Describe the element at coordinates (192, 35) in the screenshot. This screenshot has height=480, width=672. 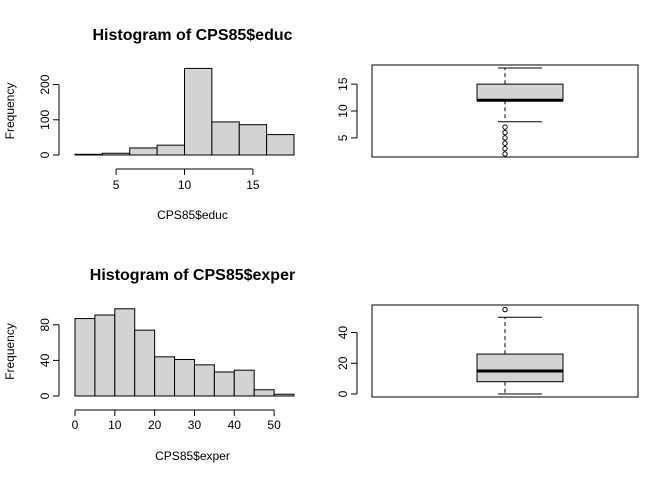
I see `chart-title: Histogram of CPS85$educ` at that location.